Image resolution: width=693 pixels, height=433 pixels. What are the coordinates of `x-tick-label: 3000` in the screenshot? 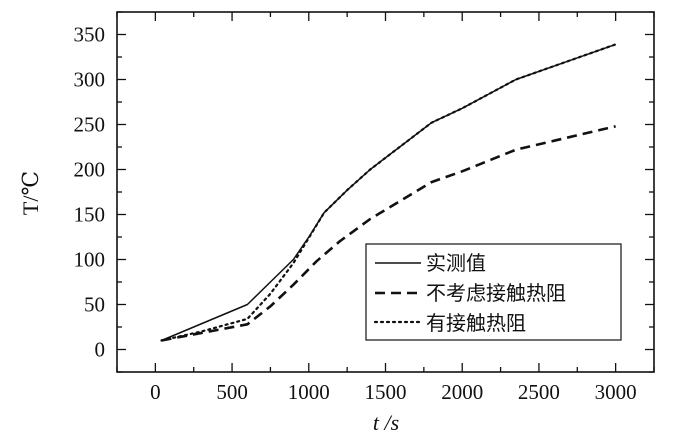 It's located at (616, 392).